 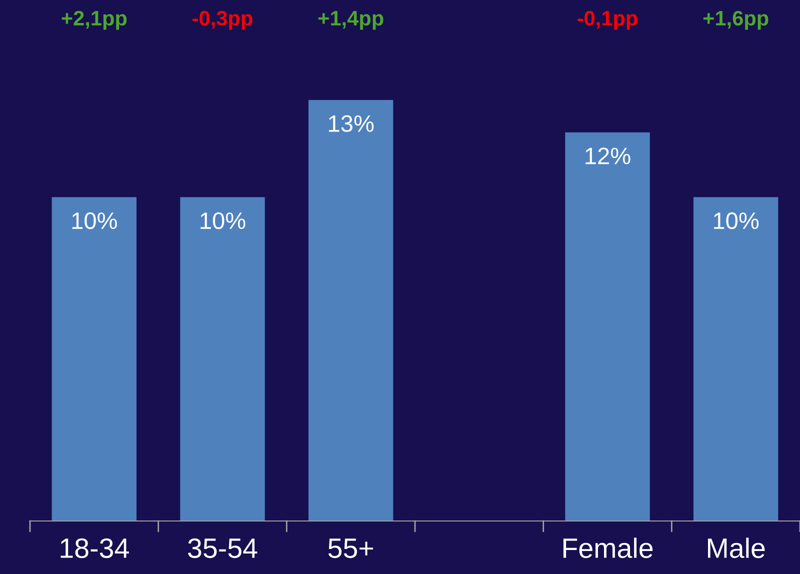 I want to click on x-tick-label: Male, so click(x=736, y=548).